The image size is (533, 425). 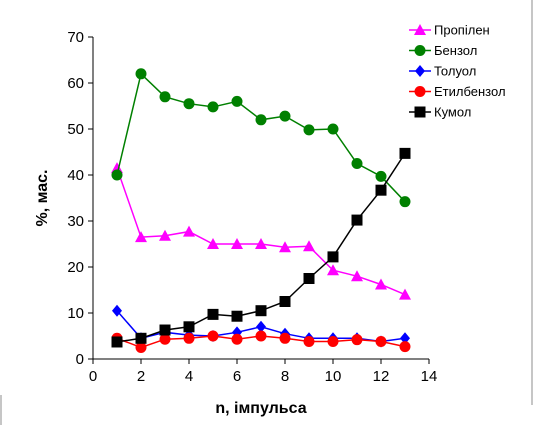 I want to click on legend-entry-2: Бензол, so click(x=443, y=50).